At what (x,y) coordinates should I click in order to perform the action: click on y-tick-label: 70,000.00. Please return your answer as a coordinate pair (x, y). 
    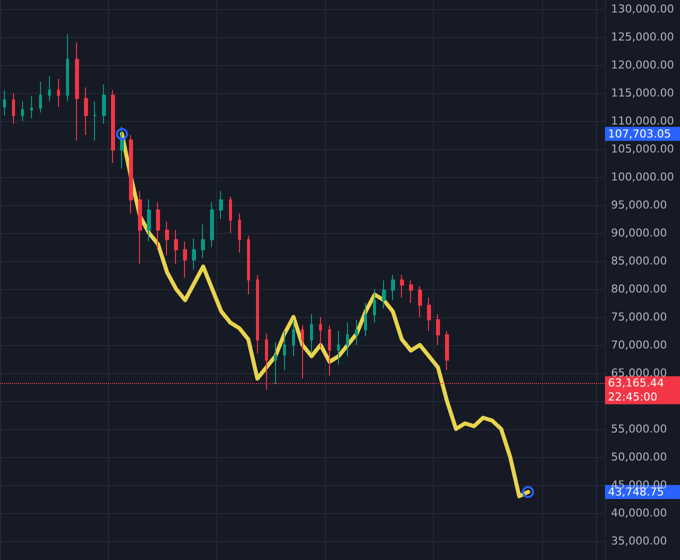
    Looking at the image, I should click on (639, 345).